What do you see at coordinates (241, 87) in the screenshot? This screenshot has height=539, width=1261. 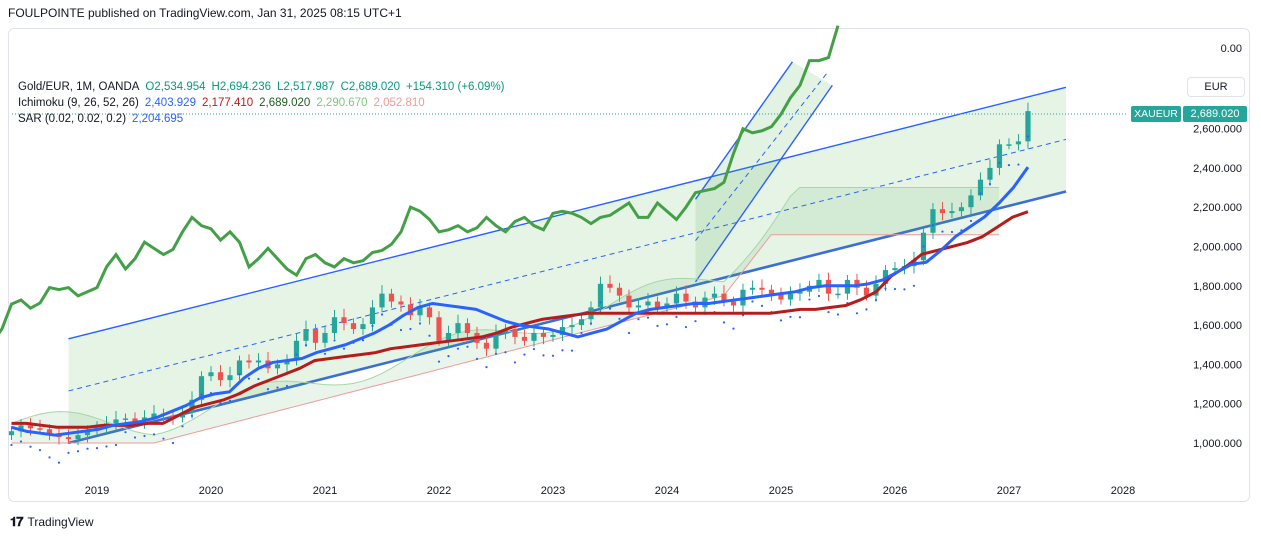 I see `legend-high: H2,694.236` at bounding box center [241, 87].